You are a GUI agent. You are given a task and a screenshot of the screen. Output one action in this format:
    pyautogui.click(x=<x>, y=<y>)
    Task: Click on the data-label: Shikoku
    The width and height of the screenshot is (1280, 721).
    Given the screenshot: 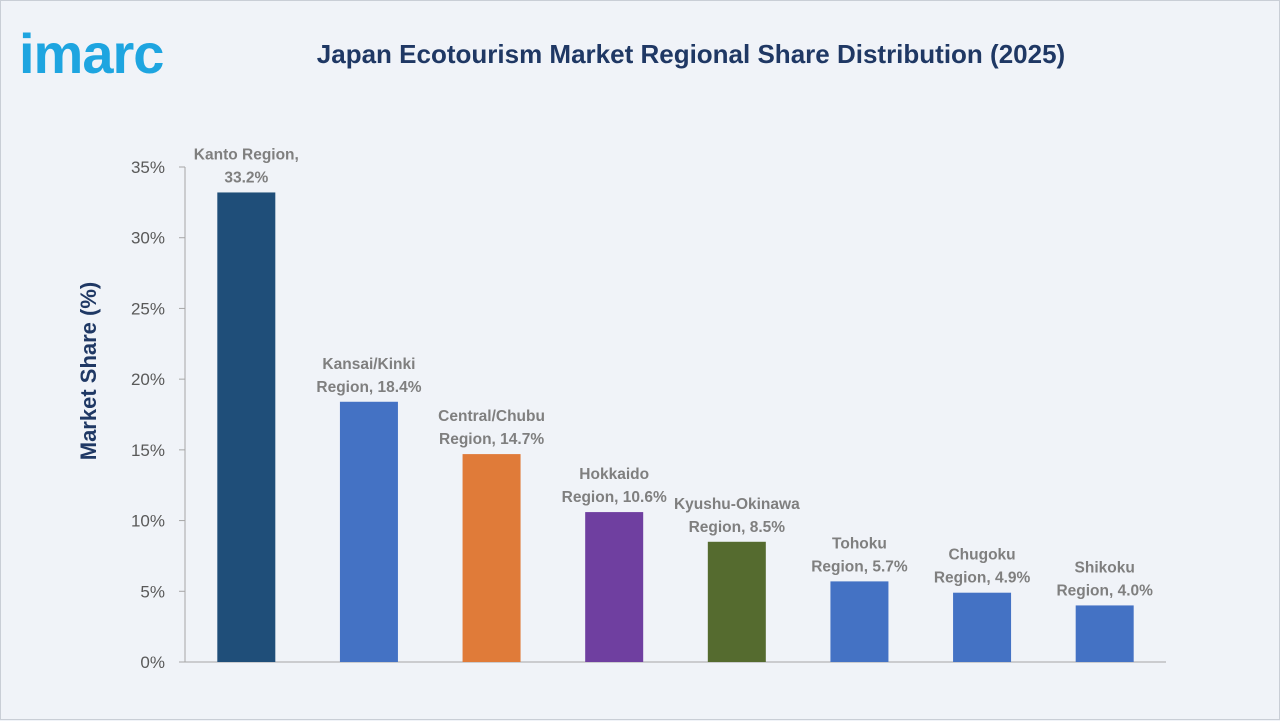 What is the action you would take?
    pyautogui.click(x=1105, y=567)
    